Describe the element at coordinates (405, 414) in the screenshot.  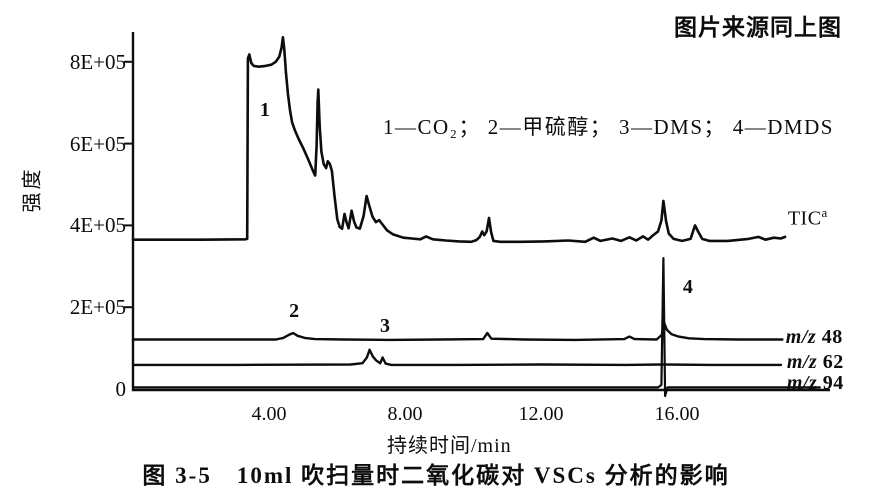
I see `x-tick-label-8.00: 8.00` at that location.